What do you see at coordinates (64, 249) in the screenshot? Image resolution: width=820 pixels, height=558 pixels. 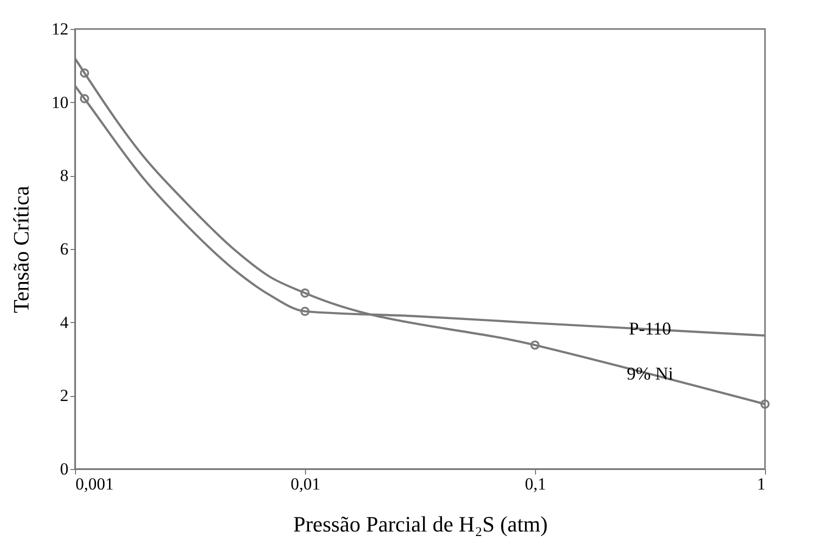 I see `y-tick-label: 6` at bounding box center [64, 249].